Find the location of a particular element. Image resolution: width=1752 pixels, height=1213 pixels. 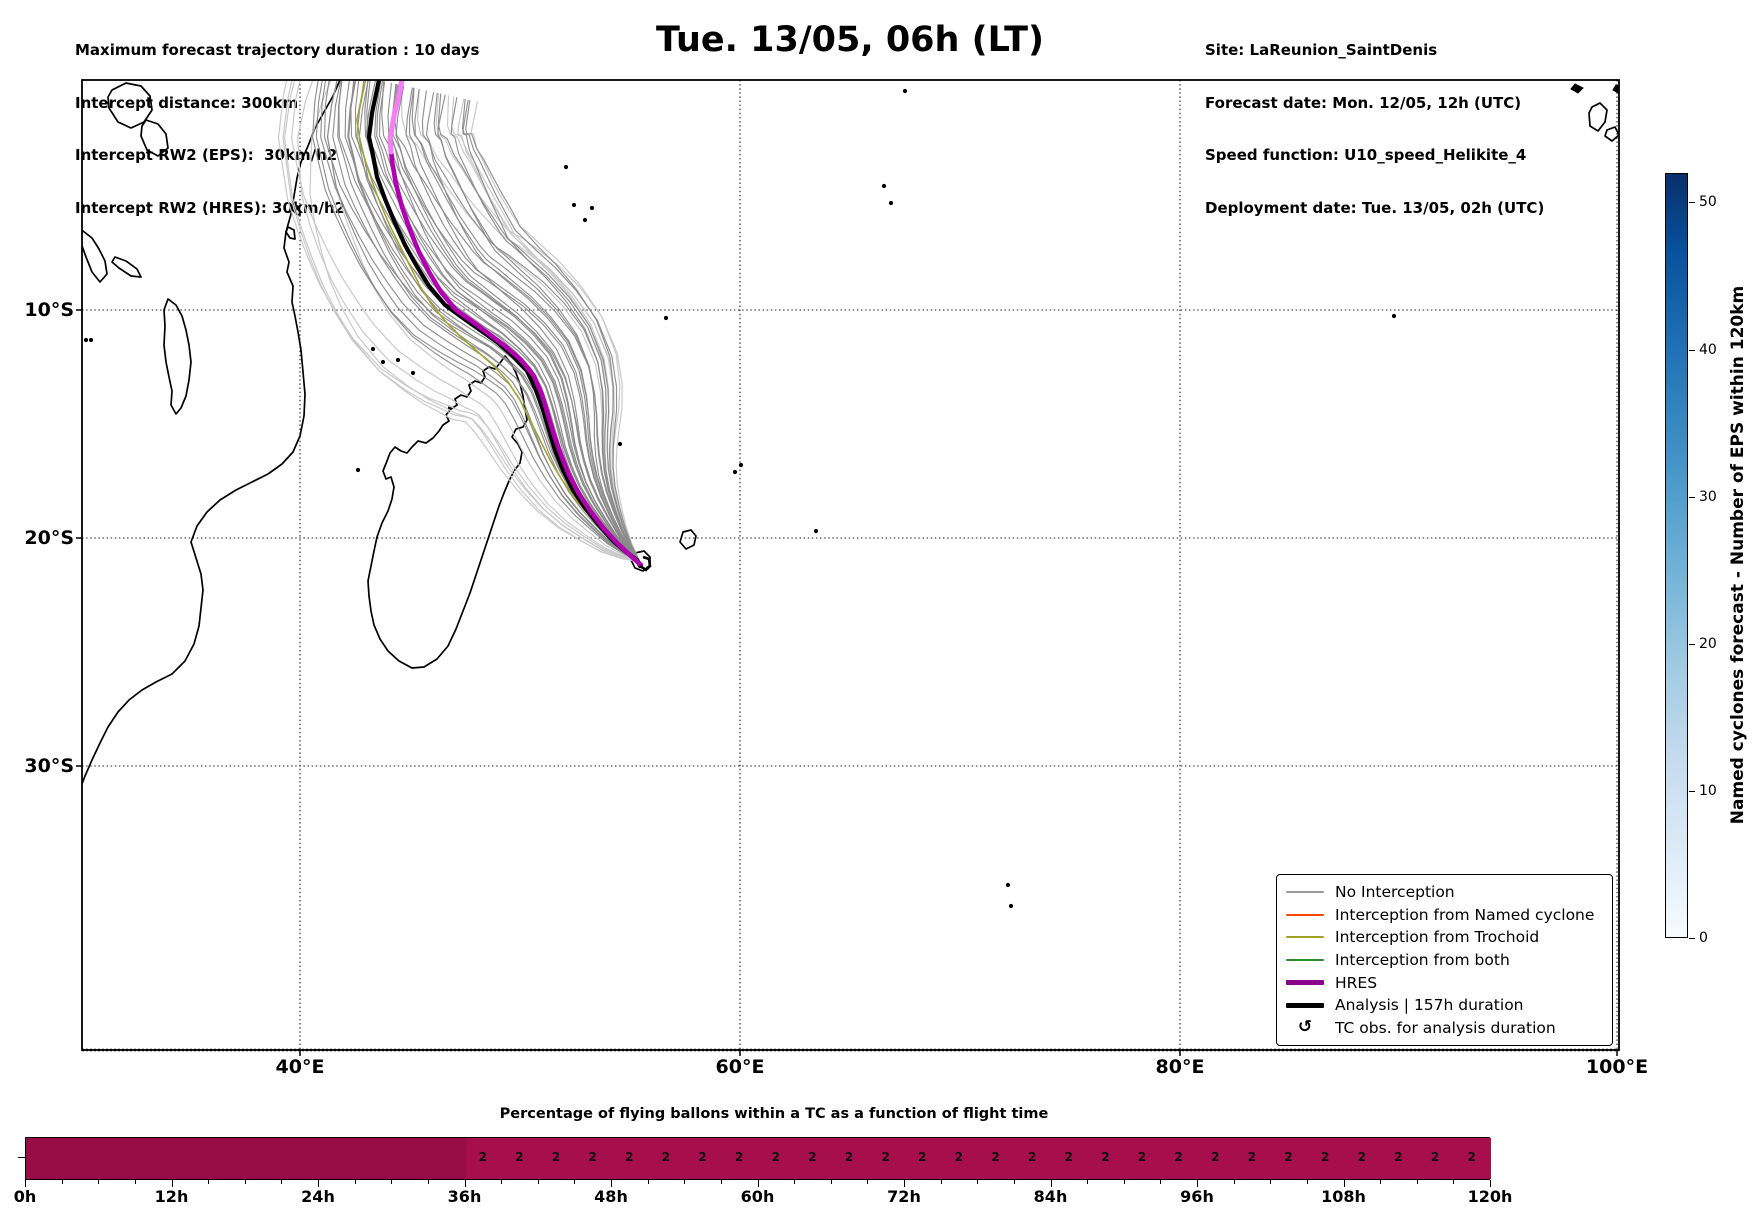

legend-row: No Interception is located at coordinates (1444, 892).